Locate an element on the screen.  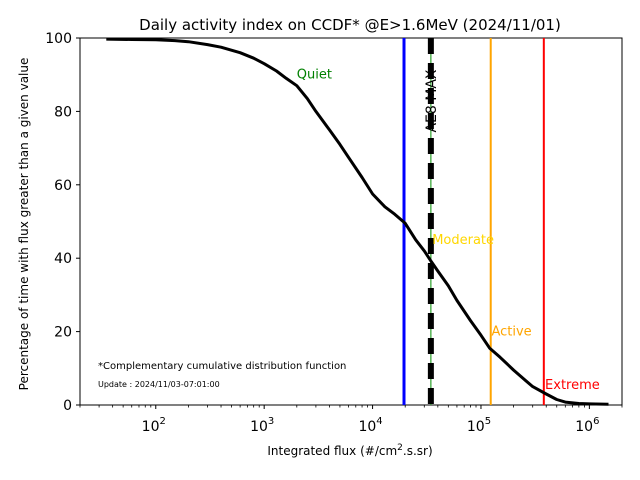
x-tick-exp-3: 5 is located at coordinates (488, 421).